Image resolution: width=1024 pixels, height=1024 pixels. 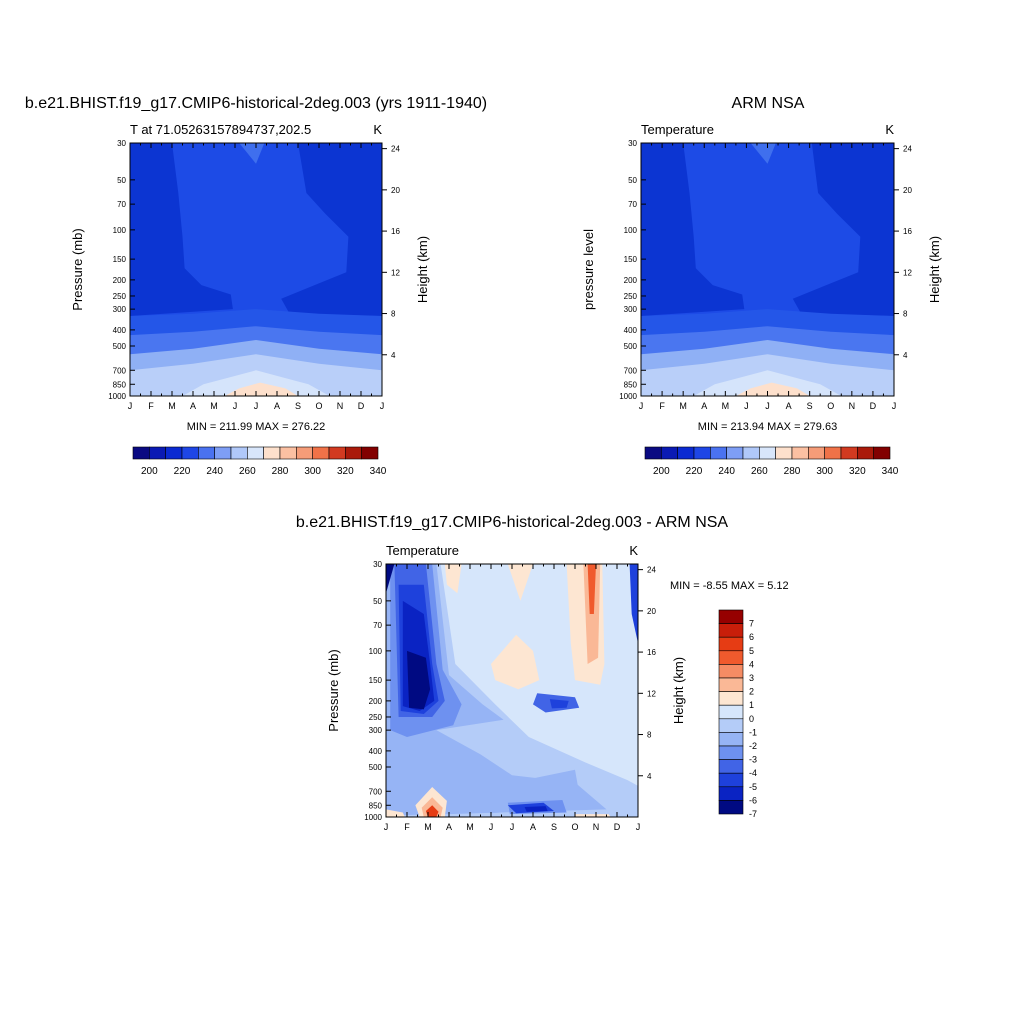 What do you see at coordinates (751, 678) in the screenshot?
I see `colorbar-label: 3` at bounding box center [751, 678].